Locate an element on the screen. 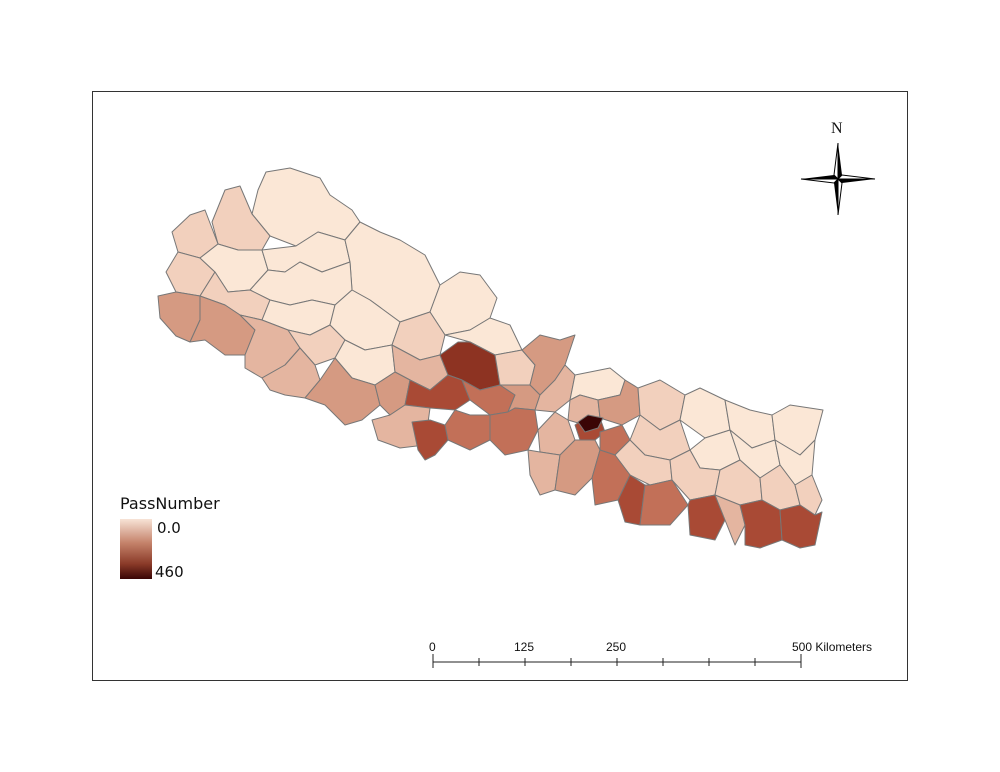  legend-title: PassNumber is located at coordinates (170, 503).